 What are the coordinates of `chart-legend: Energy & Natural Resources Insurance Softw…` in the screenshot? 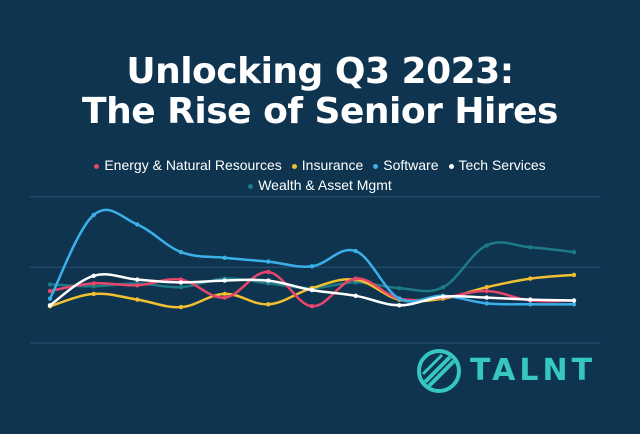 It's located at (320, 175).